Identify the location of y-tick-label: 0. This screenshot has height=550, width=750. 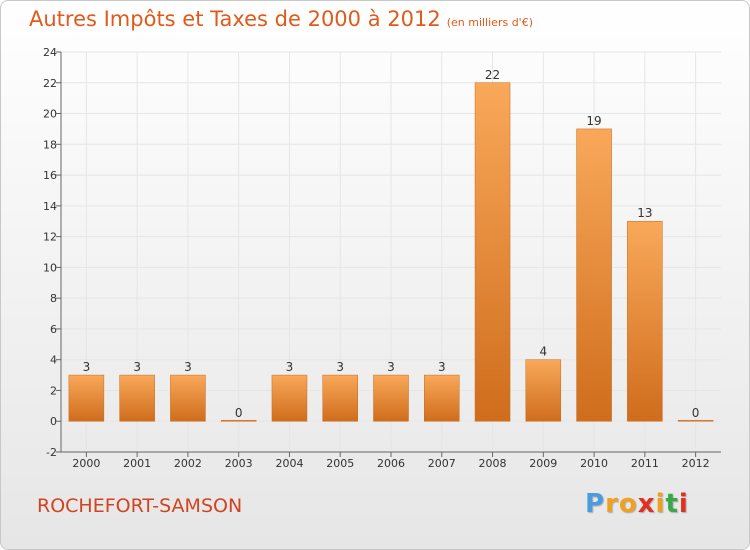
(53, 421).